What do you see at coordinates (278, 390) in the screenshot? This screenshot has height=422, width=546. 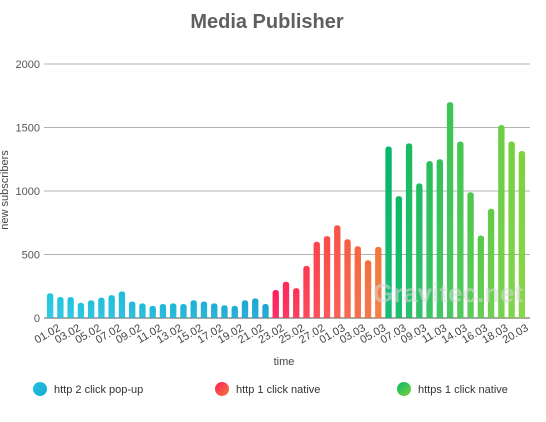 I see `legend-label: http 1 click native` at bounding box center [278, 390].